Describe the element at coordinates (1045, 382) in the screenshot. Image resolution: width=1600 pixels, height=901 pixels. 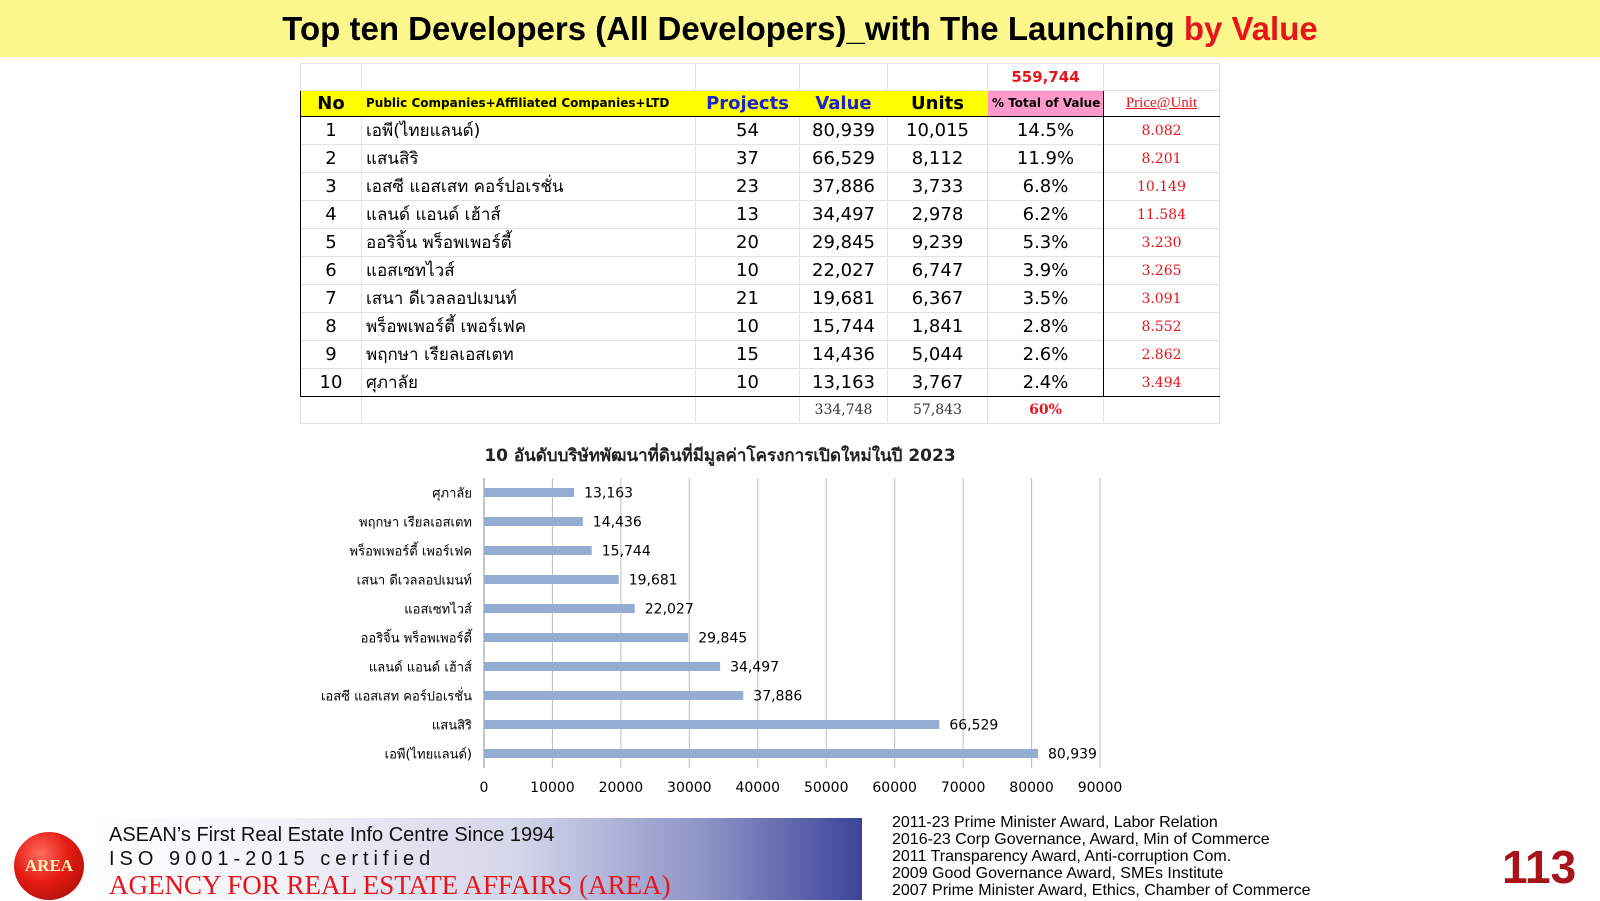
I see `cell-pct: 2.4%` at that location.